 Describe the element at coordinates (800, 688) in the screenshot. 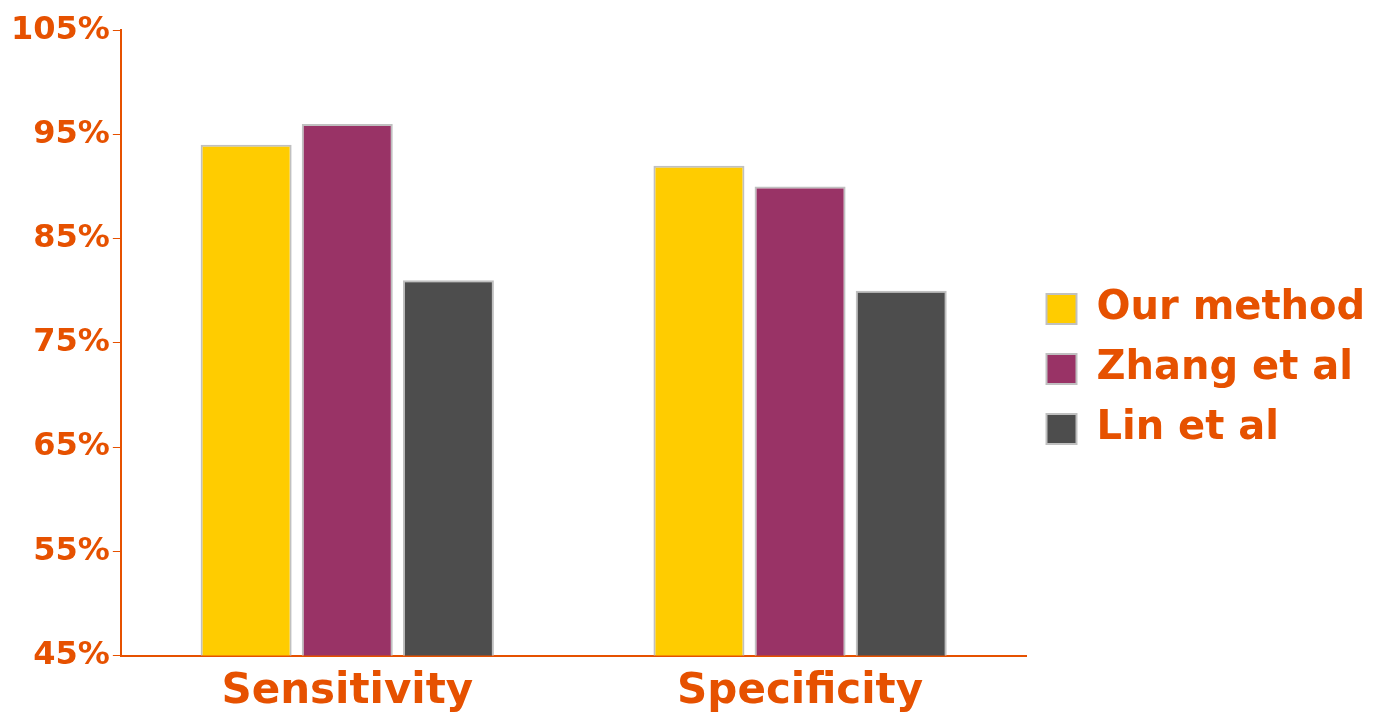

I see `x-tick-label: Specificity` at that location.